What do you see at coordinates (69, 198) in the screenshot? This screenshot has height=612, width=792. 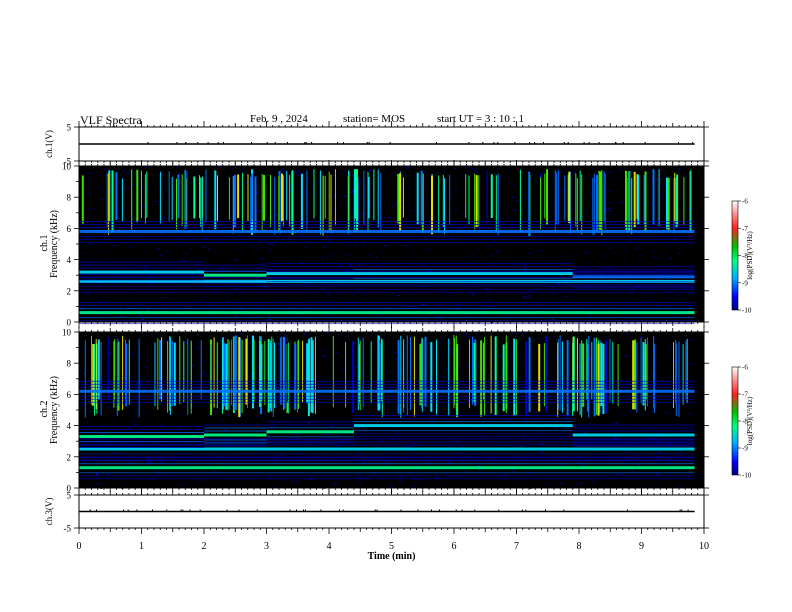 I see `ch1-spectrogram-ytick-label: 8` at bounding box center [69, 198].